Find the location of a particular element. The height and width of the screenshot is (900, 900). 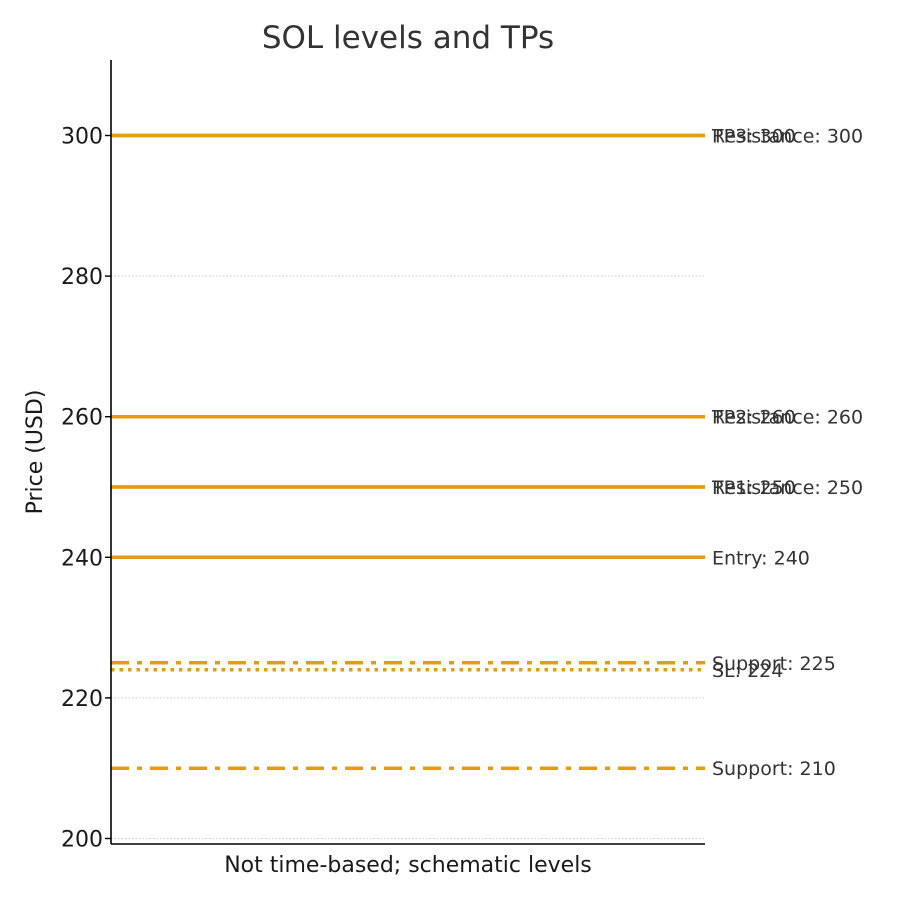

level-label: Resistance: 250 is located at coordinates (787, 488).